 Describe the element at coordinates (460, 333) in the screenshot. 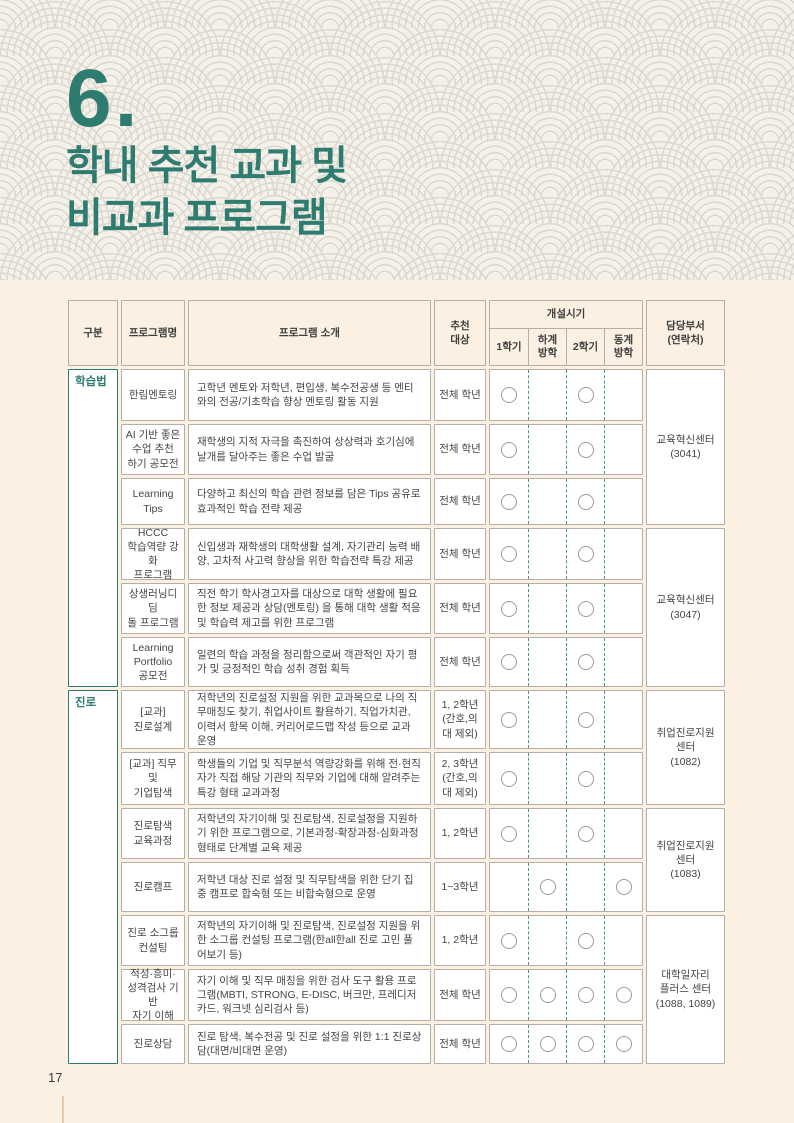

I see `header-target: 추천 대상` at that location.